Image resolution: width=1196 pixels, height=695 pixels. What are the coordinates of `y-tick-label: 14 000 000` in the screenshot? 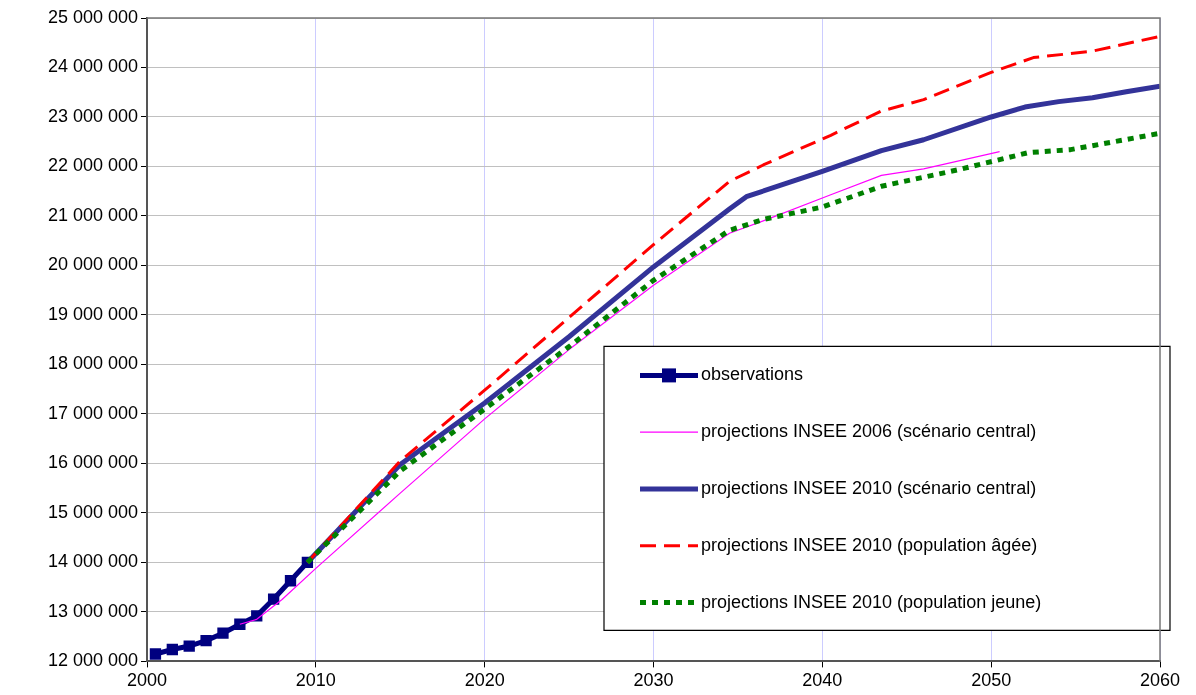 It's located at (92, 561).